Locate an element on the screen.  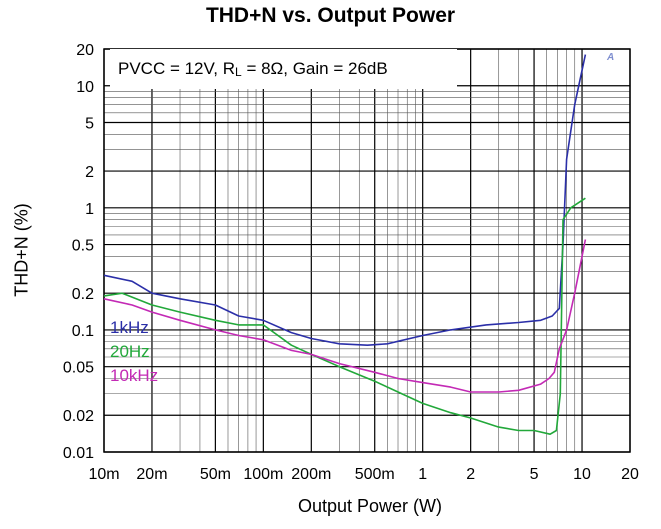
y-axis-label: THD+N (%) is located at coordinates (21, 250).